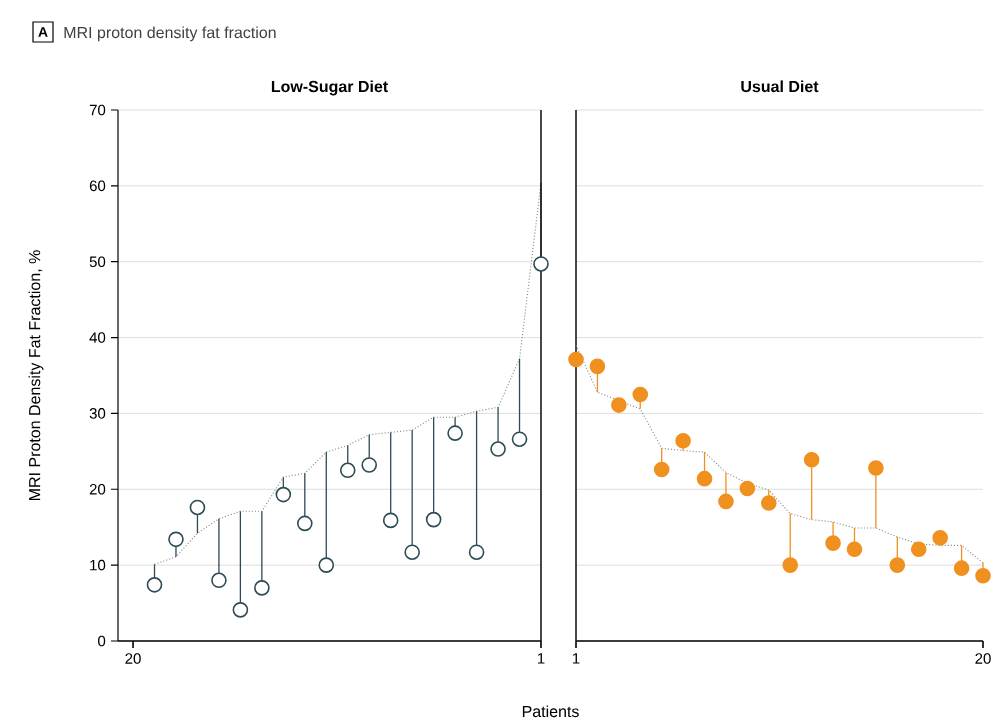 The width and height of the screenshot is (1005, 722). What do you see at coordinates (102, 641) in the screenshot?
I see `y-tick-label: 0` at bounding box center [102, 641].